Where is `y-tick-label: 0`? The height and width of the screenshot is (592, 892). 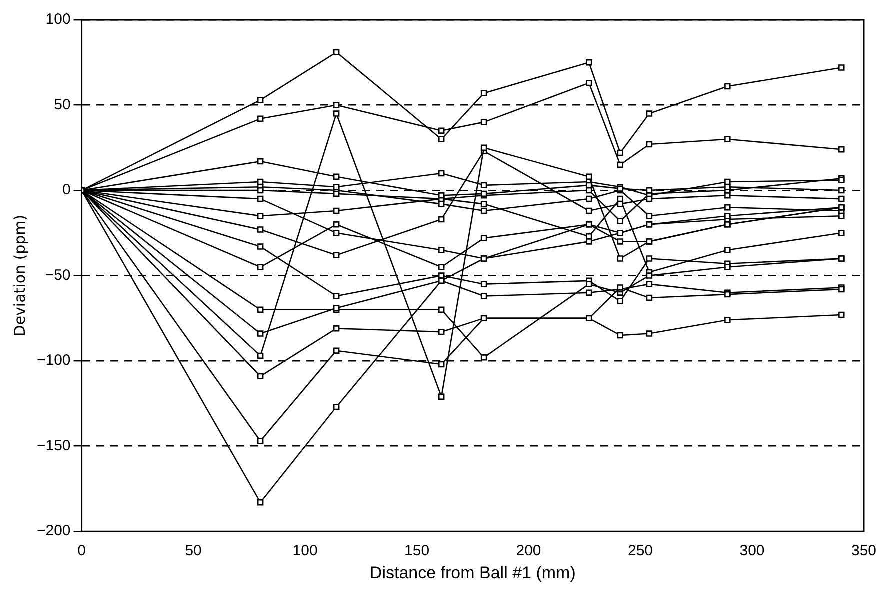
y-tick-label: 0 is located at coordinates (66, 190).